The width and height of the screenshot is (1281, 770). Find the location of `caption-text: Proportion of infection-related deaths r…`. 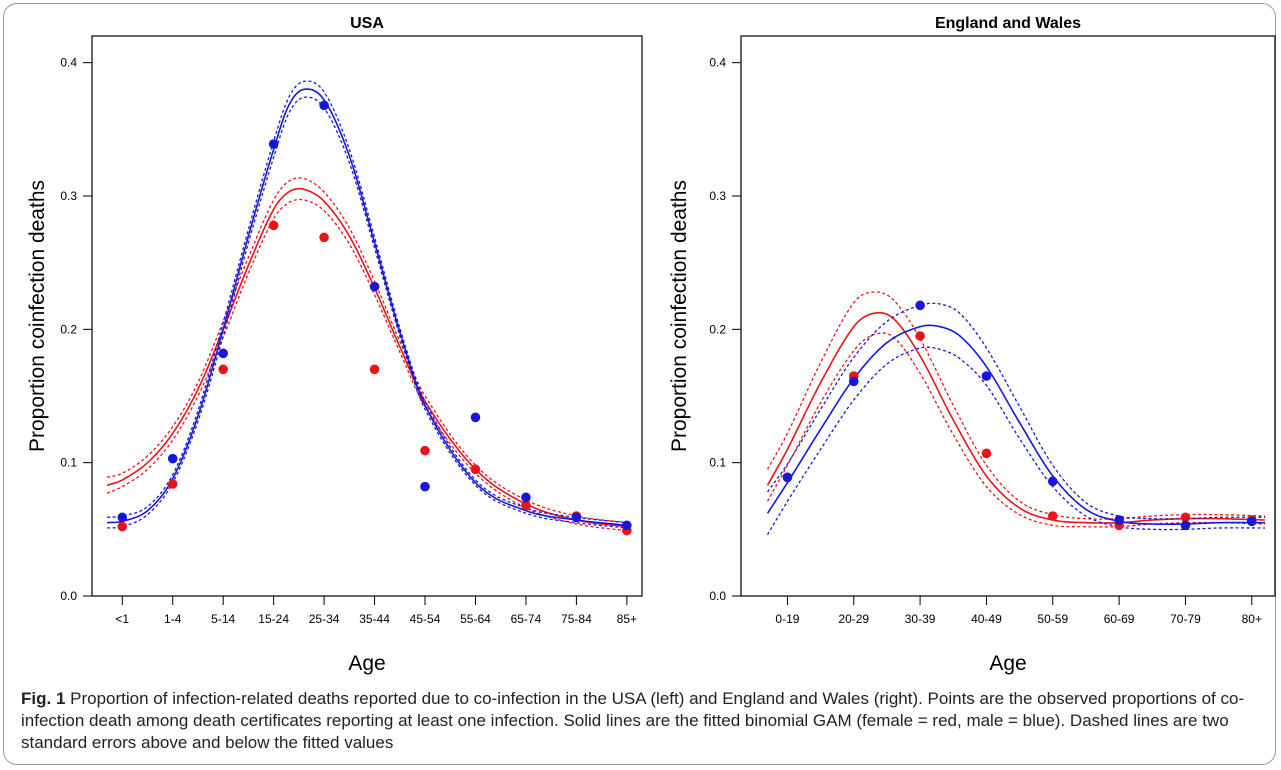

caption-text: Proportion of infection-related deaths r… is located at coordinates (633, 720).